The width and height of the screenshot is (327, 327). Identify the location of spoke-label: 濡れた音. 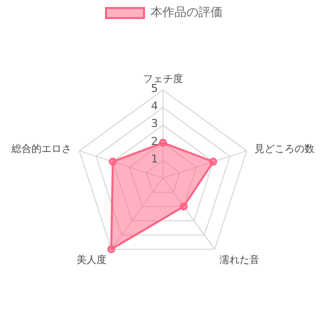
(239, 260).